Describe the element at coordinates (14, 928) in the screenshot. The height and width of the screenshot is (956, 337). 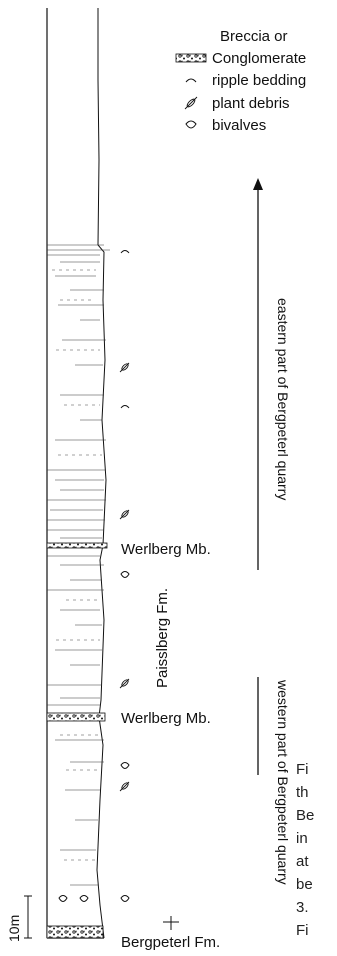
I see `scale-bar-label: 10m` at that location.